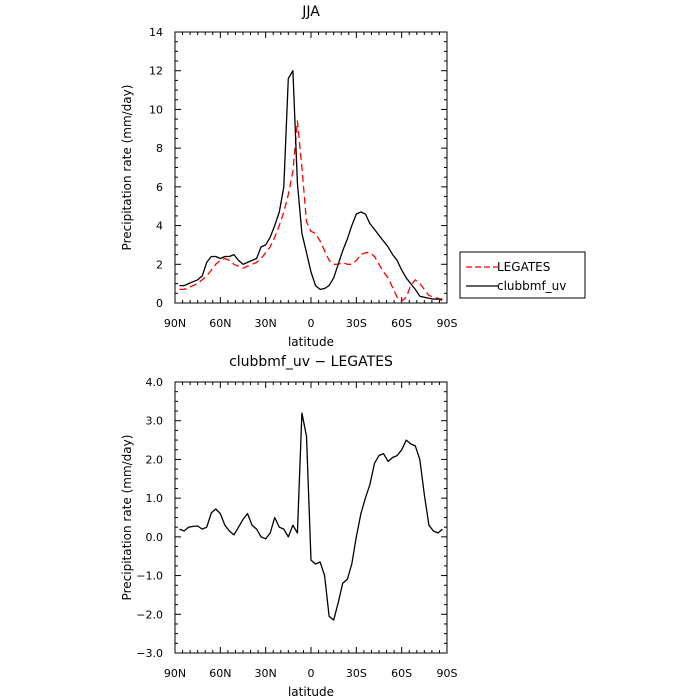 Image resolution: width=700 pixels, height=700 pixels. Describe the element at coordinates (310, 12) in the screenshot. I see `chart-title: JJA` at that location.